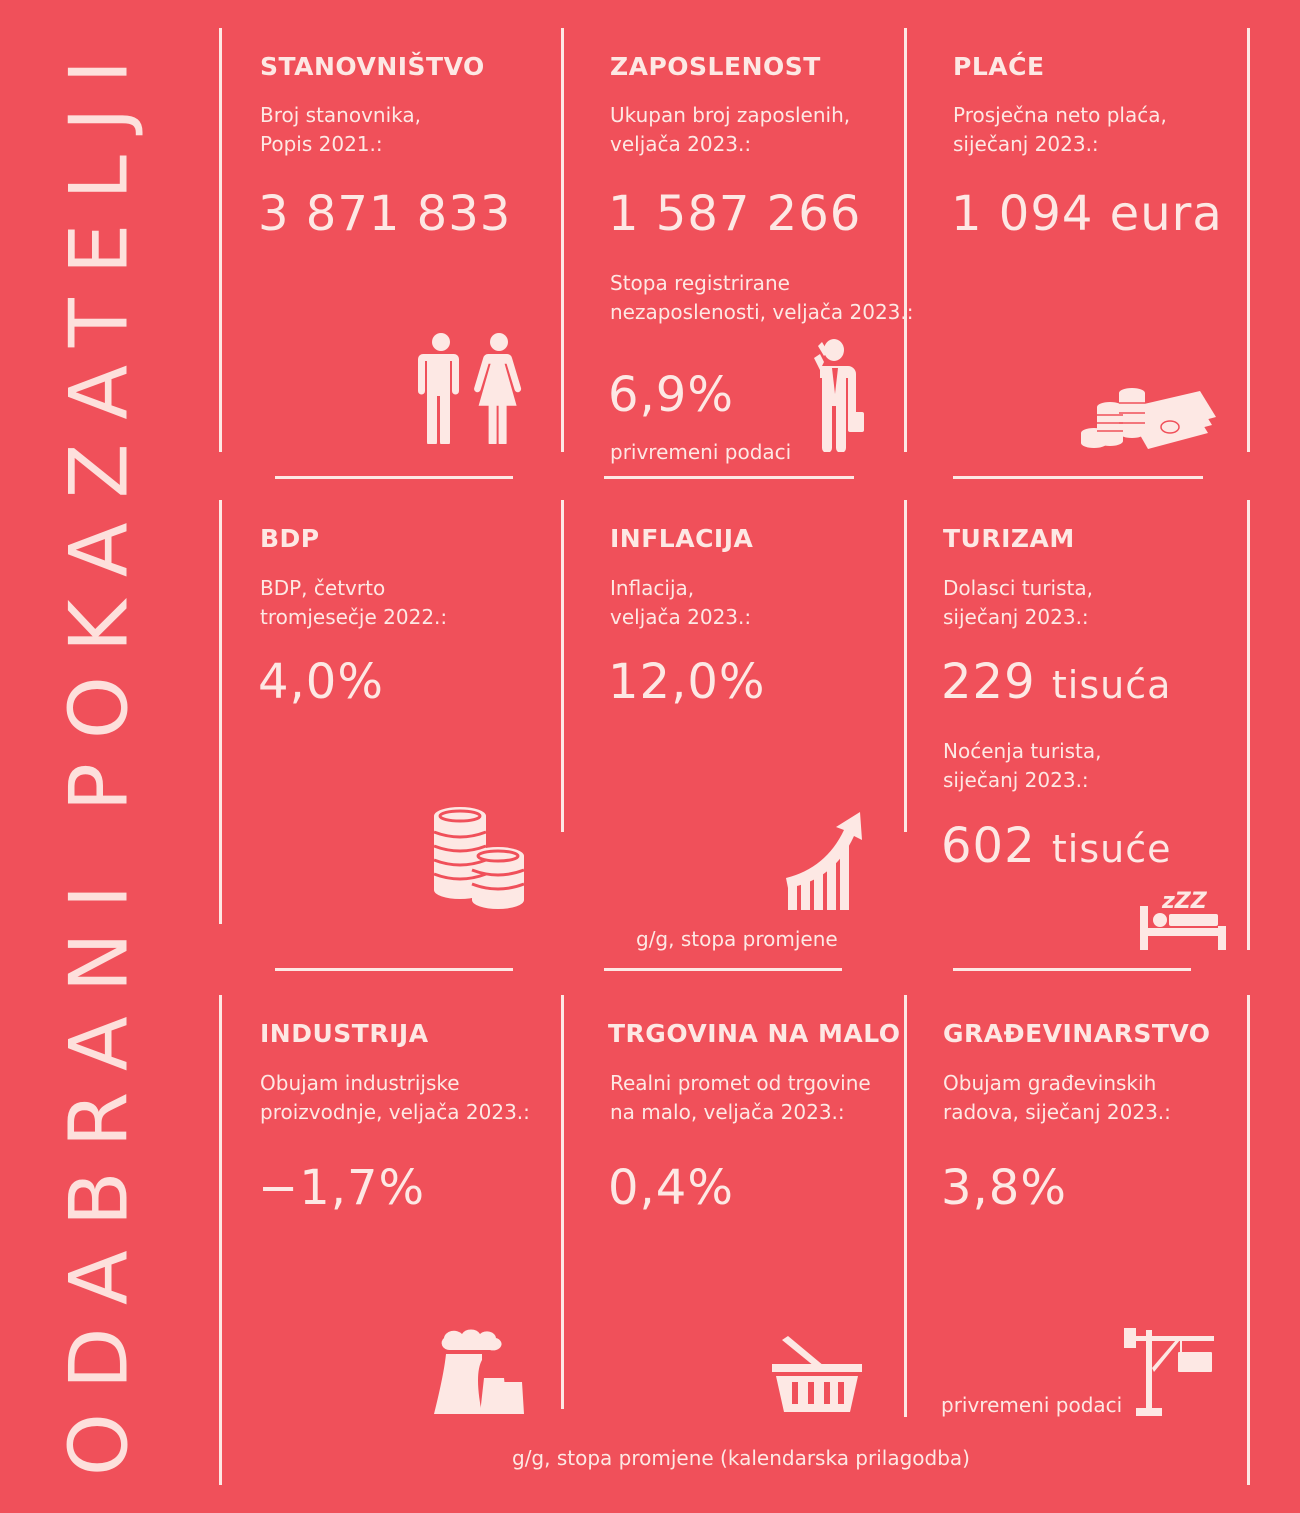  Describe the element at coordinates (323, 588) in the screenshot. I see `gdp-label-line1: BDP, četvrto` at that location.